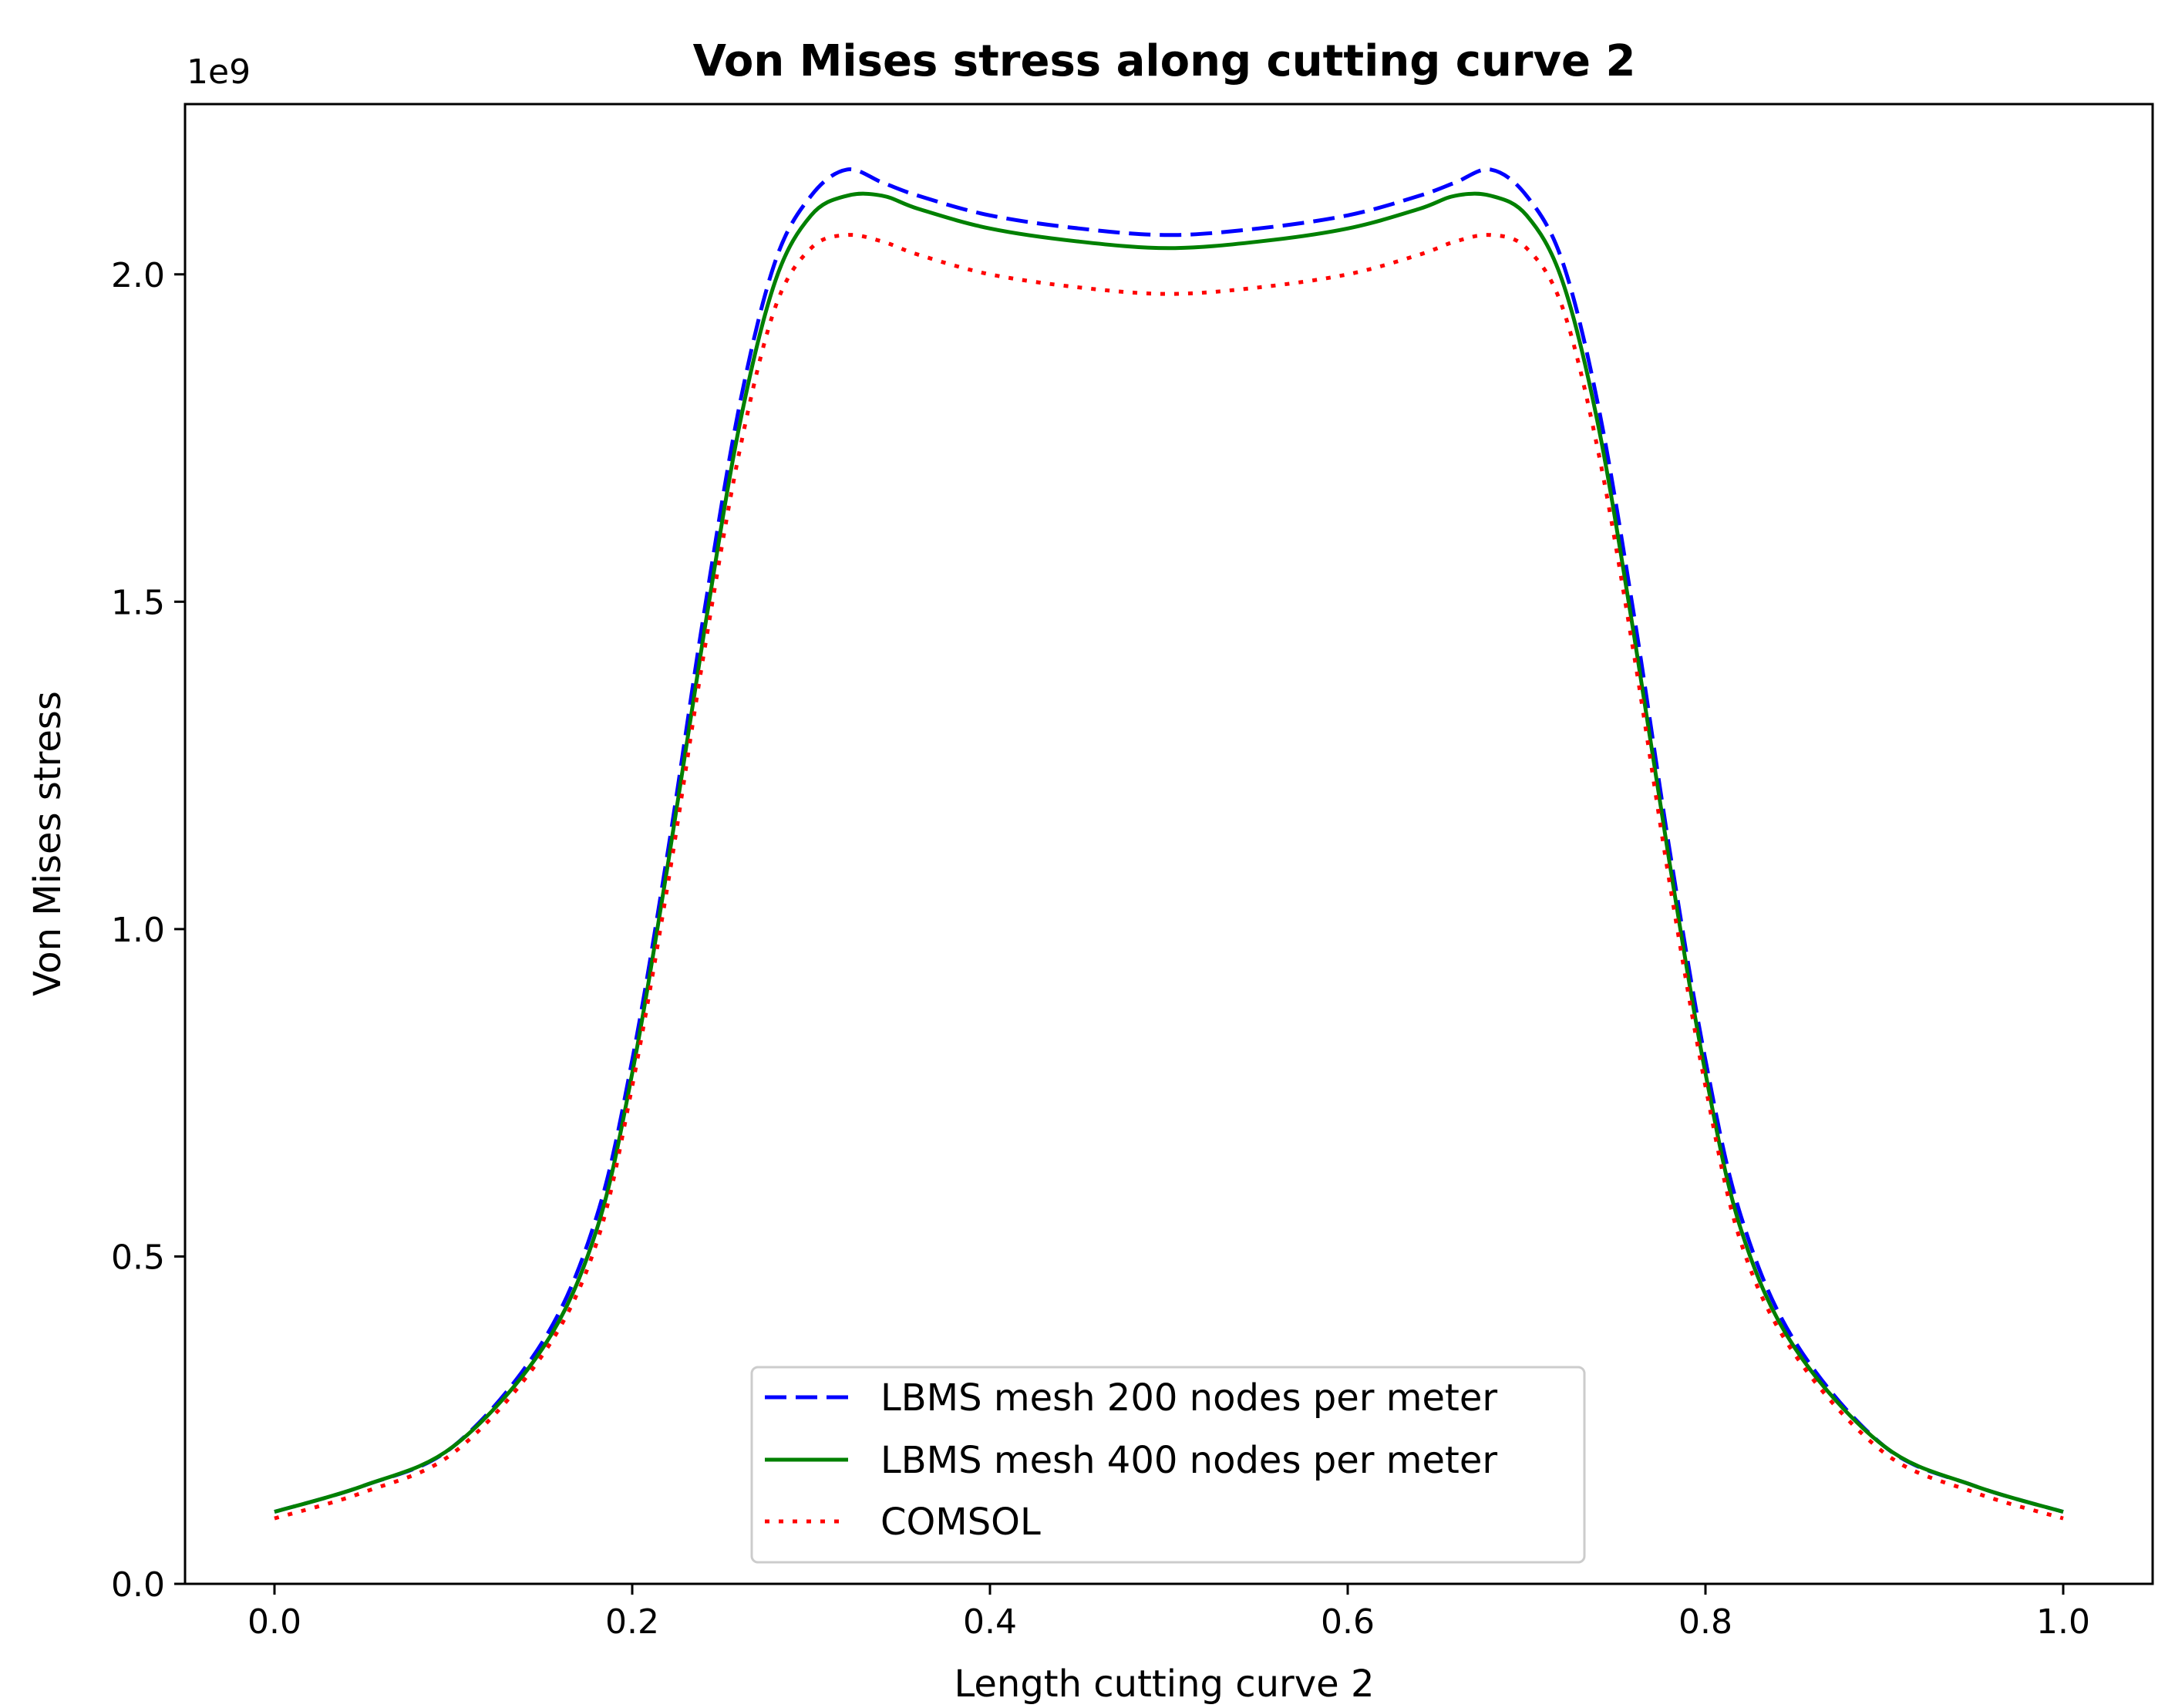 The width and height of the screenshot is (2175, 1708). What do you see at coordinates (1164, 1684) in the screenshot?
I see `x-axis-label: Length cutting curve 2` at bounding box center [1164, 1684].